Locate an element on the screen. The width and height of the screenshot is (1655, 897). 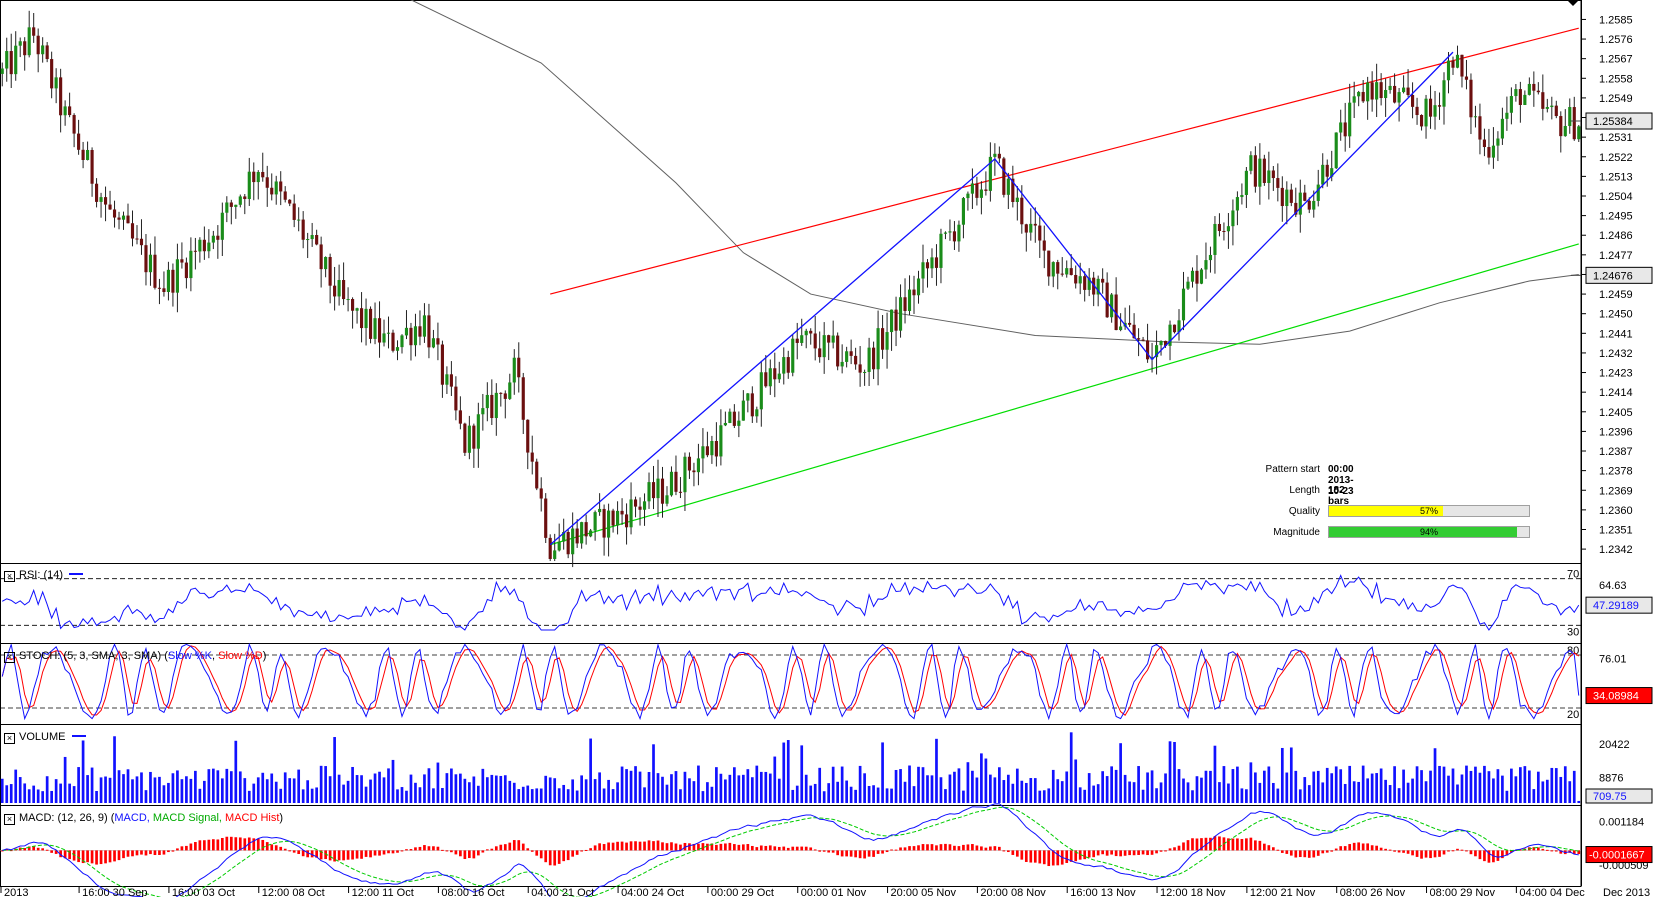
stoch-close-icon: × is located at coordinates (9, 657).